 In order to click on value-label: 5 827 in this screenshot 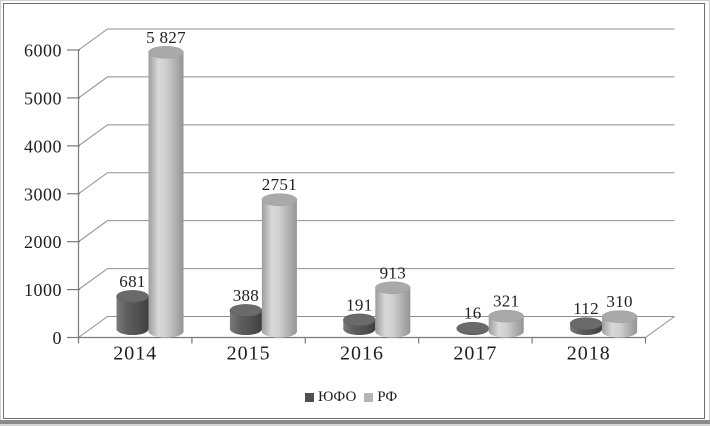, I will do `click(166, 37)`.